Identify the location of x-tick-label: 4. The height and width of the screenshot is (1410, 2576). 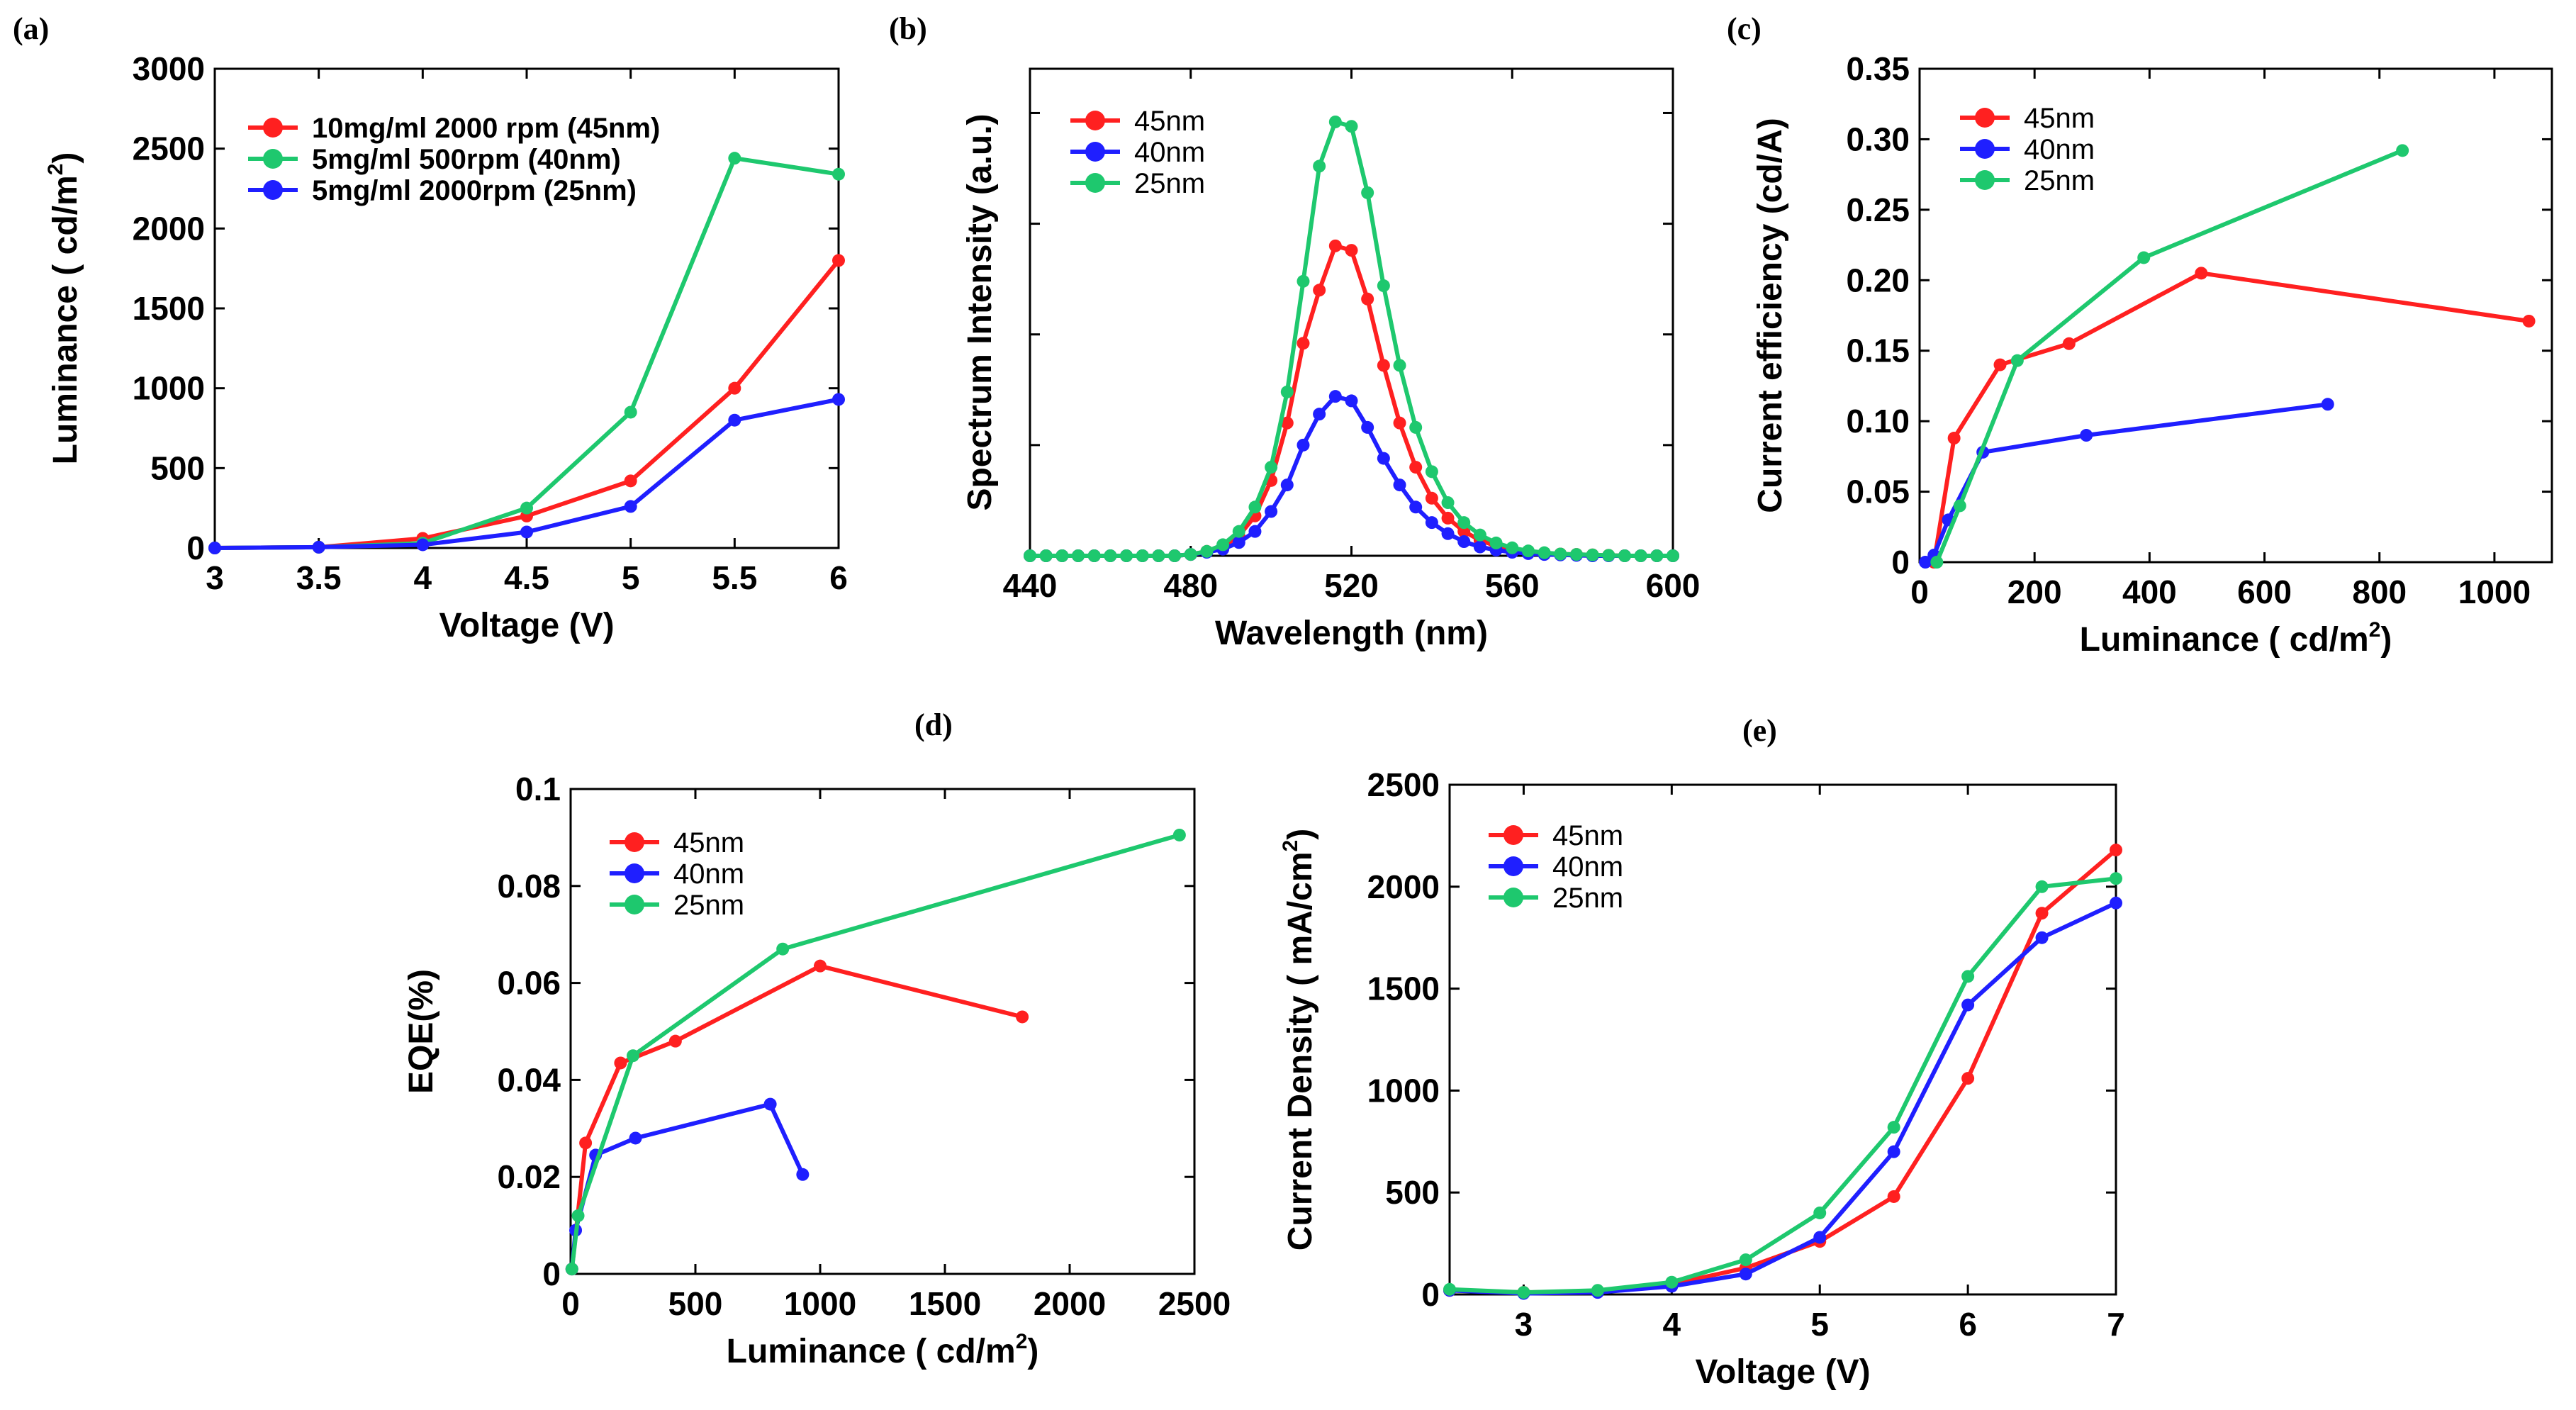
(1672, 1324).